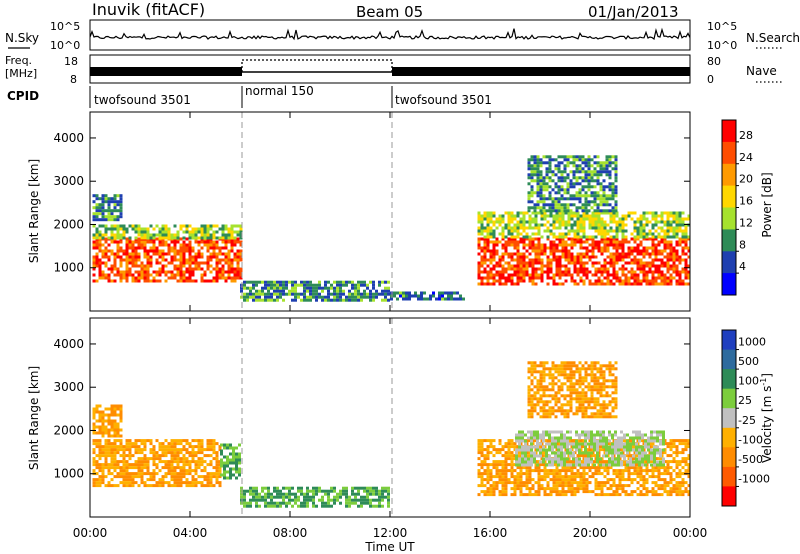  I want to click on freq-label-2: [MHz], so click(21, 73).